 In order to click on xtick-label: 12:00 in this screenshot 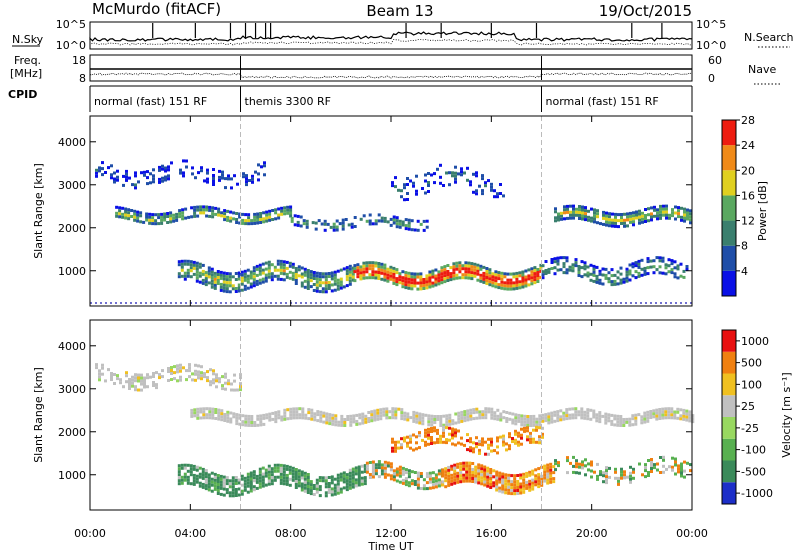, I will do `click(391, 533)`.